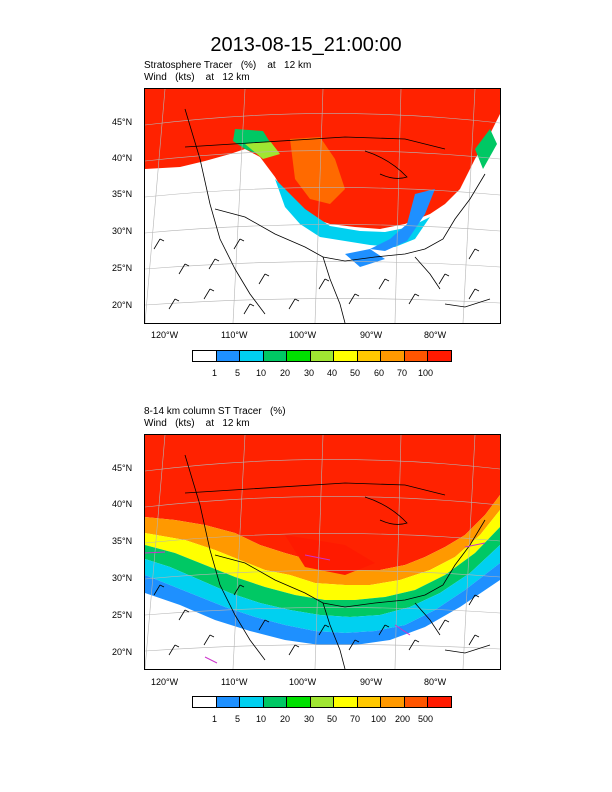  I want to click on panel1-colorbar-label: 50, so click(355, 373).